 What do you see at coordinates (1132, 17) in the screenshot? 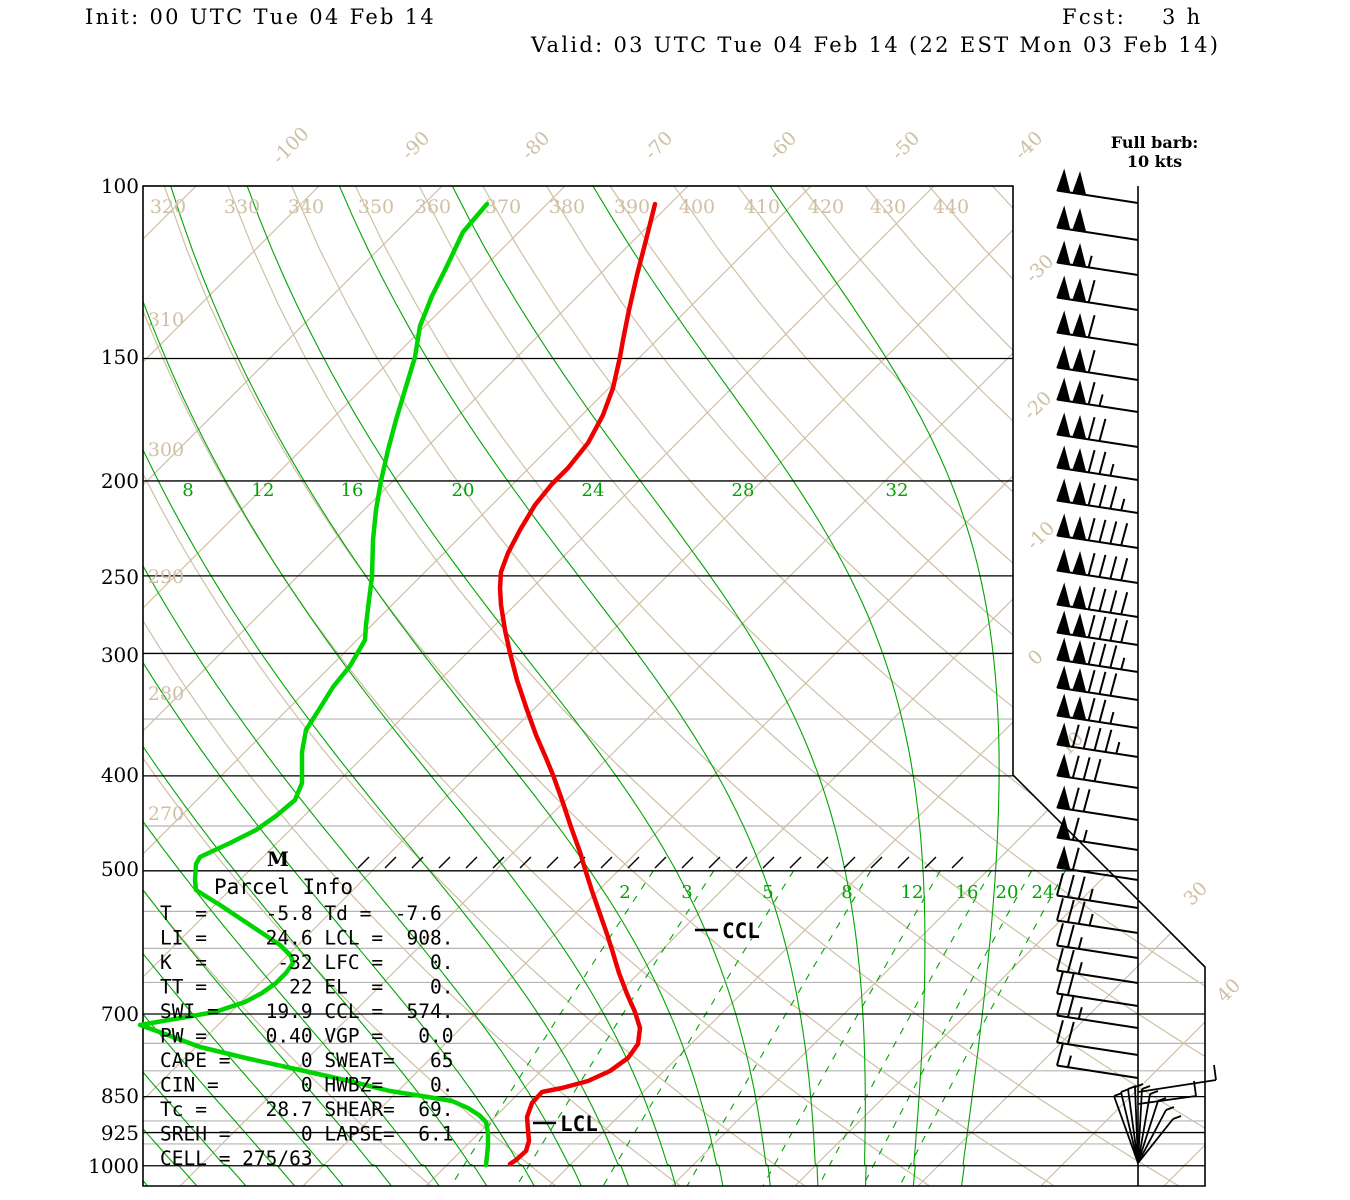
I see `forecast-hour-label: Fcst: 3 h` at bounding box center [1132, 17].